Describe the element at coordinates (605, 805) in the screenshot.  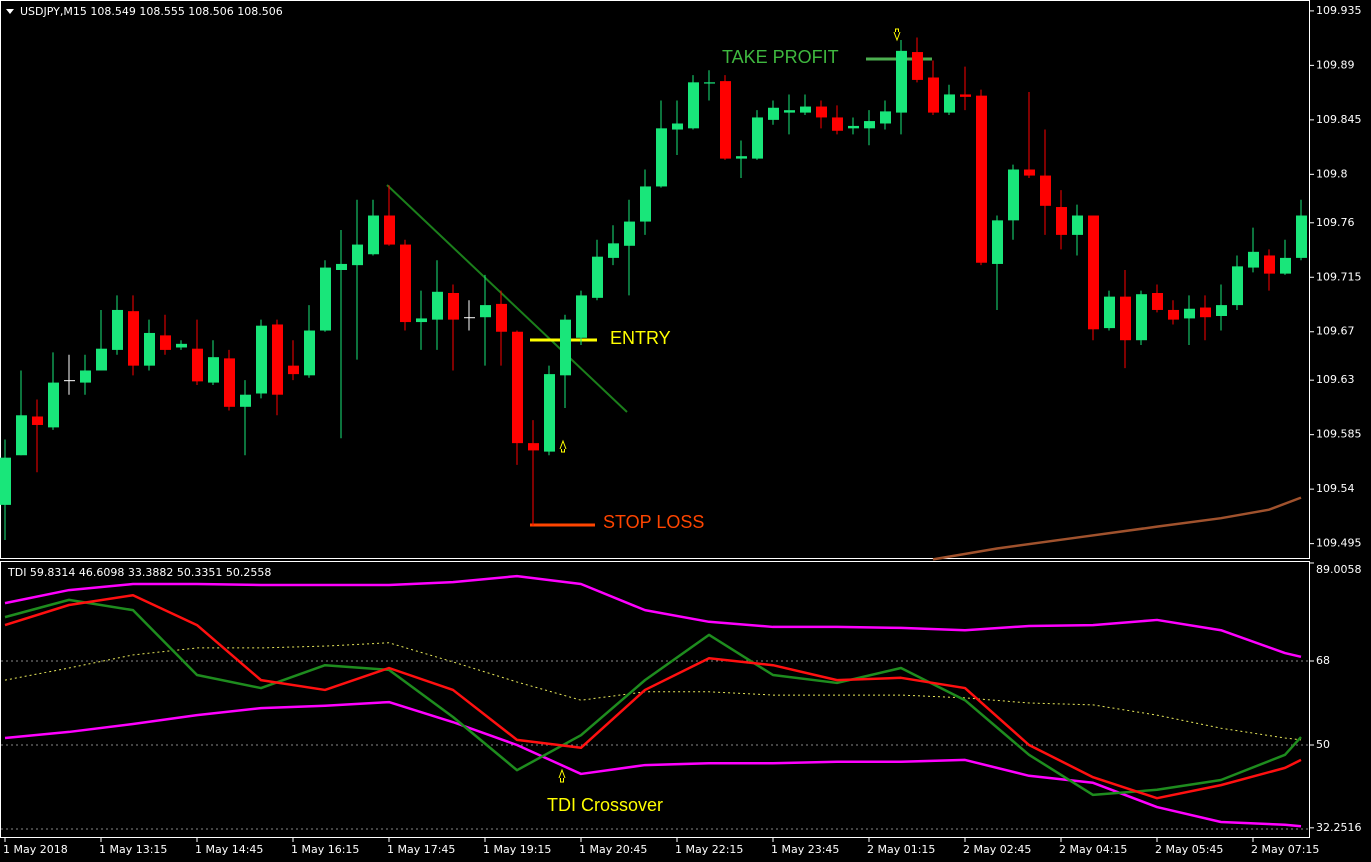
I see `tdi-crossover-label: TDI Crossover` at that location.